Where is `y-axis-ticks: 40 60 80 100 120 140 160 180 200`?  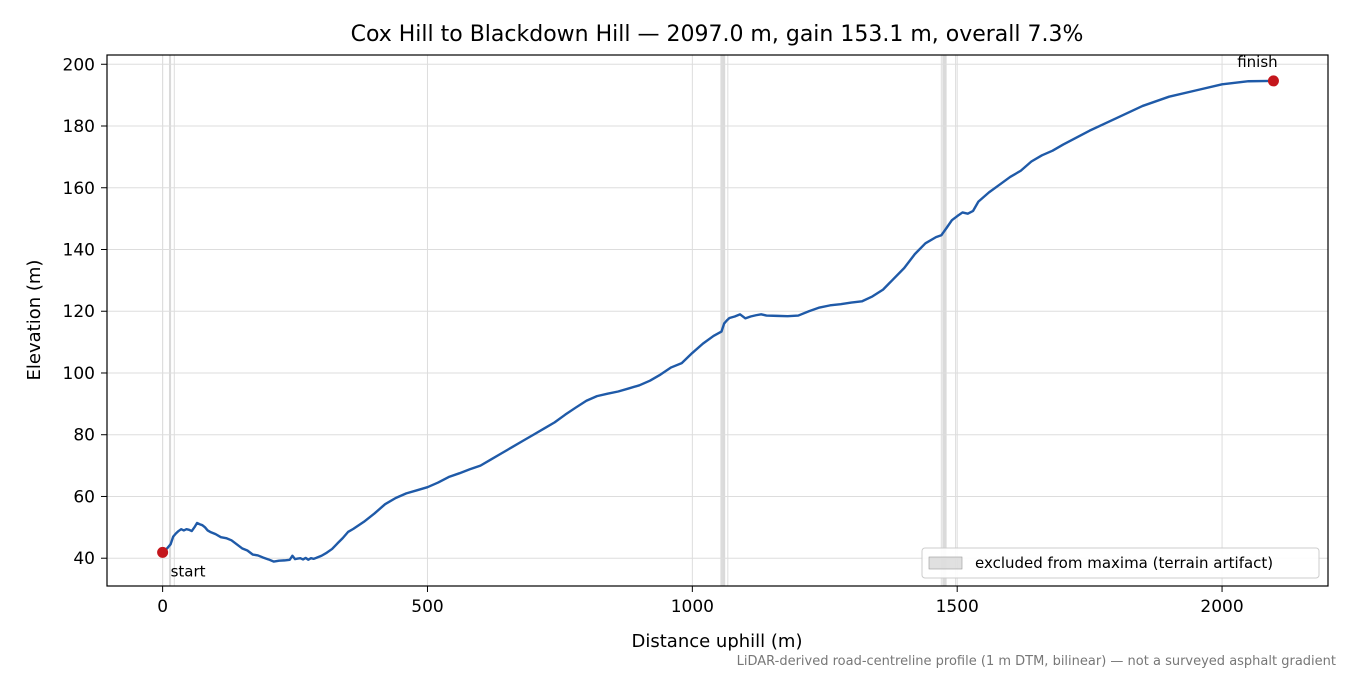 y-axis-ticks: 40 60 80 100 120 140 160 180 200 is located at coordinates (85, 312).